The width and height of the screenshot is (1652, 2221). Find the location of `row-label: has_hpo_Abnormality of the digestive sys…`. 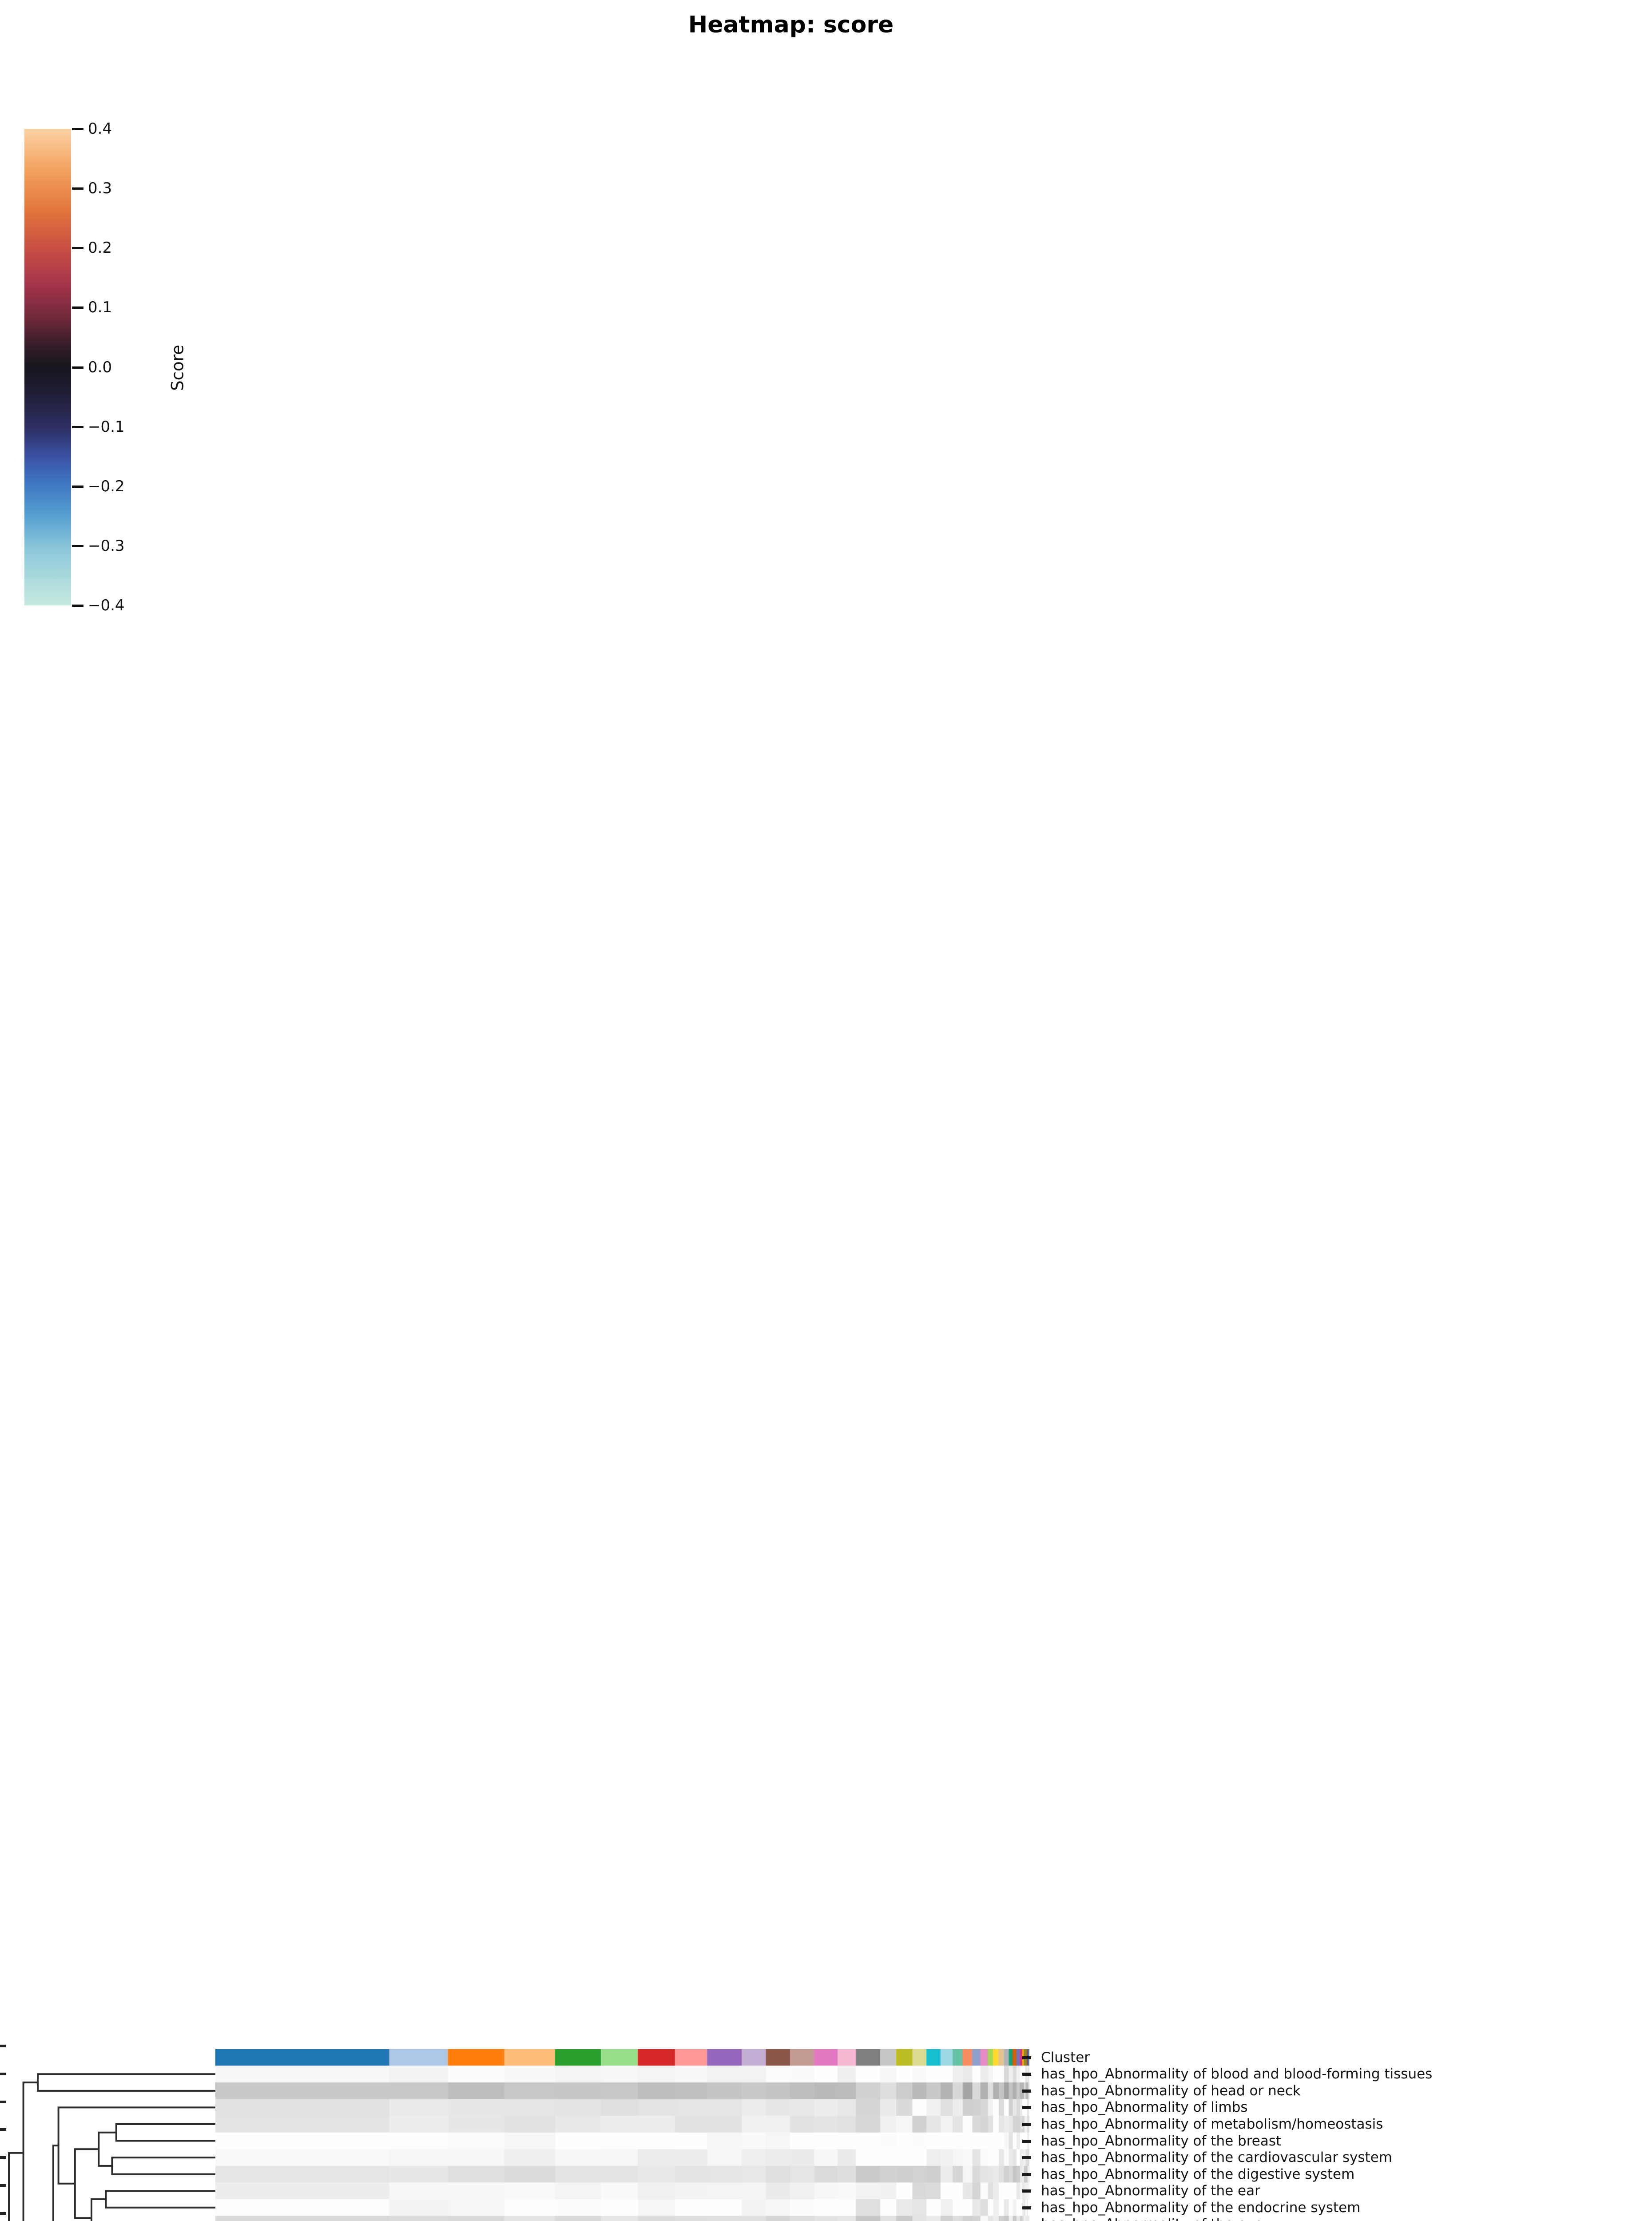

row-label: has_hpo_Abnormality of the digestive sys… is located at coordinates (1198, 2174).